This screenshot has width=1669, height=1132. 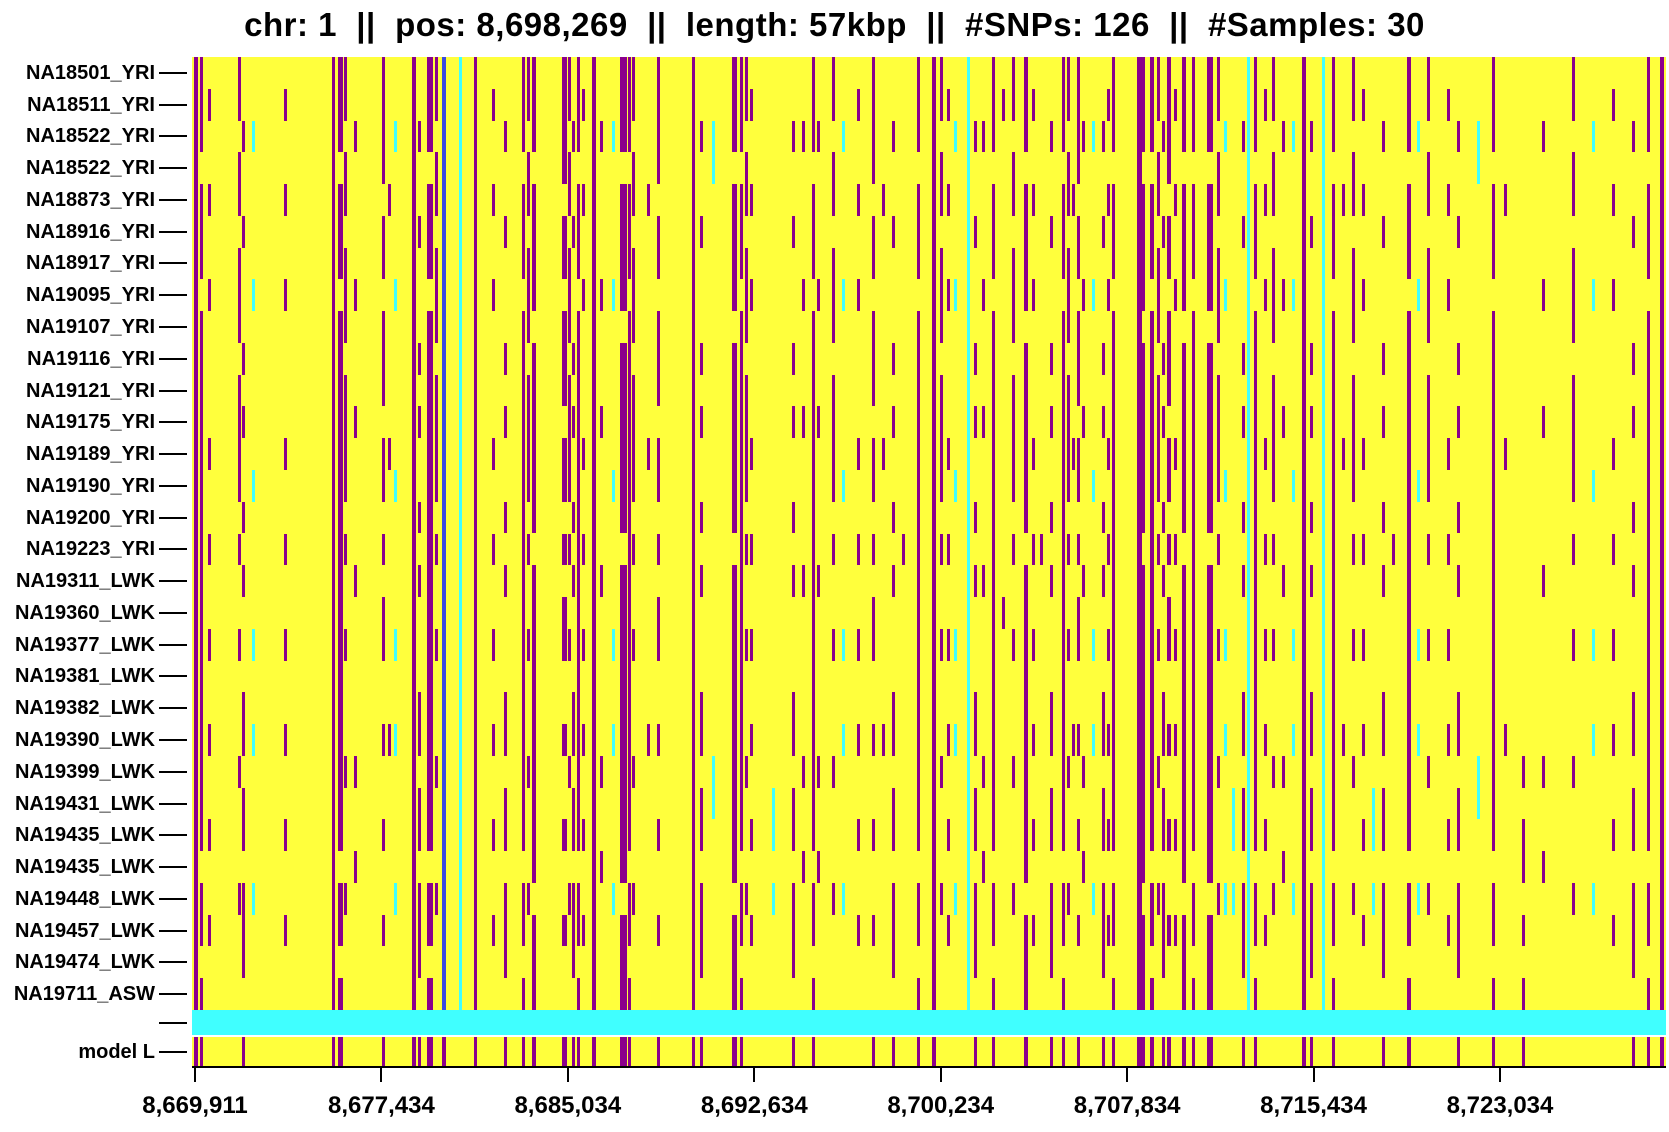 What do you see at coordinates (90, 136) in the screenshot?
I see `sample-label: NA18522_YRI` at bounding box center [90, 136].